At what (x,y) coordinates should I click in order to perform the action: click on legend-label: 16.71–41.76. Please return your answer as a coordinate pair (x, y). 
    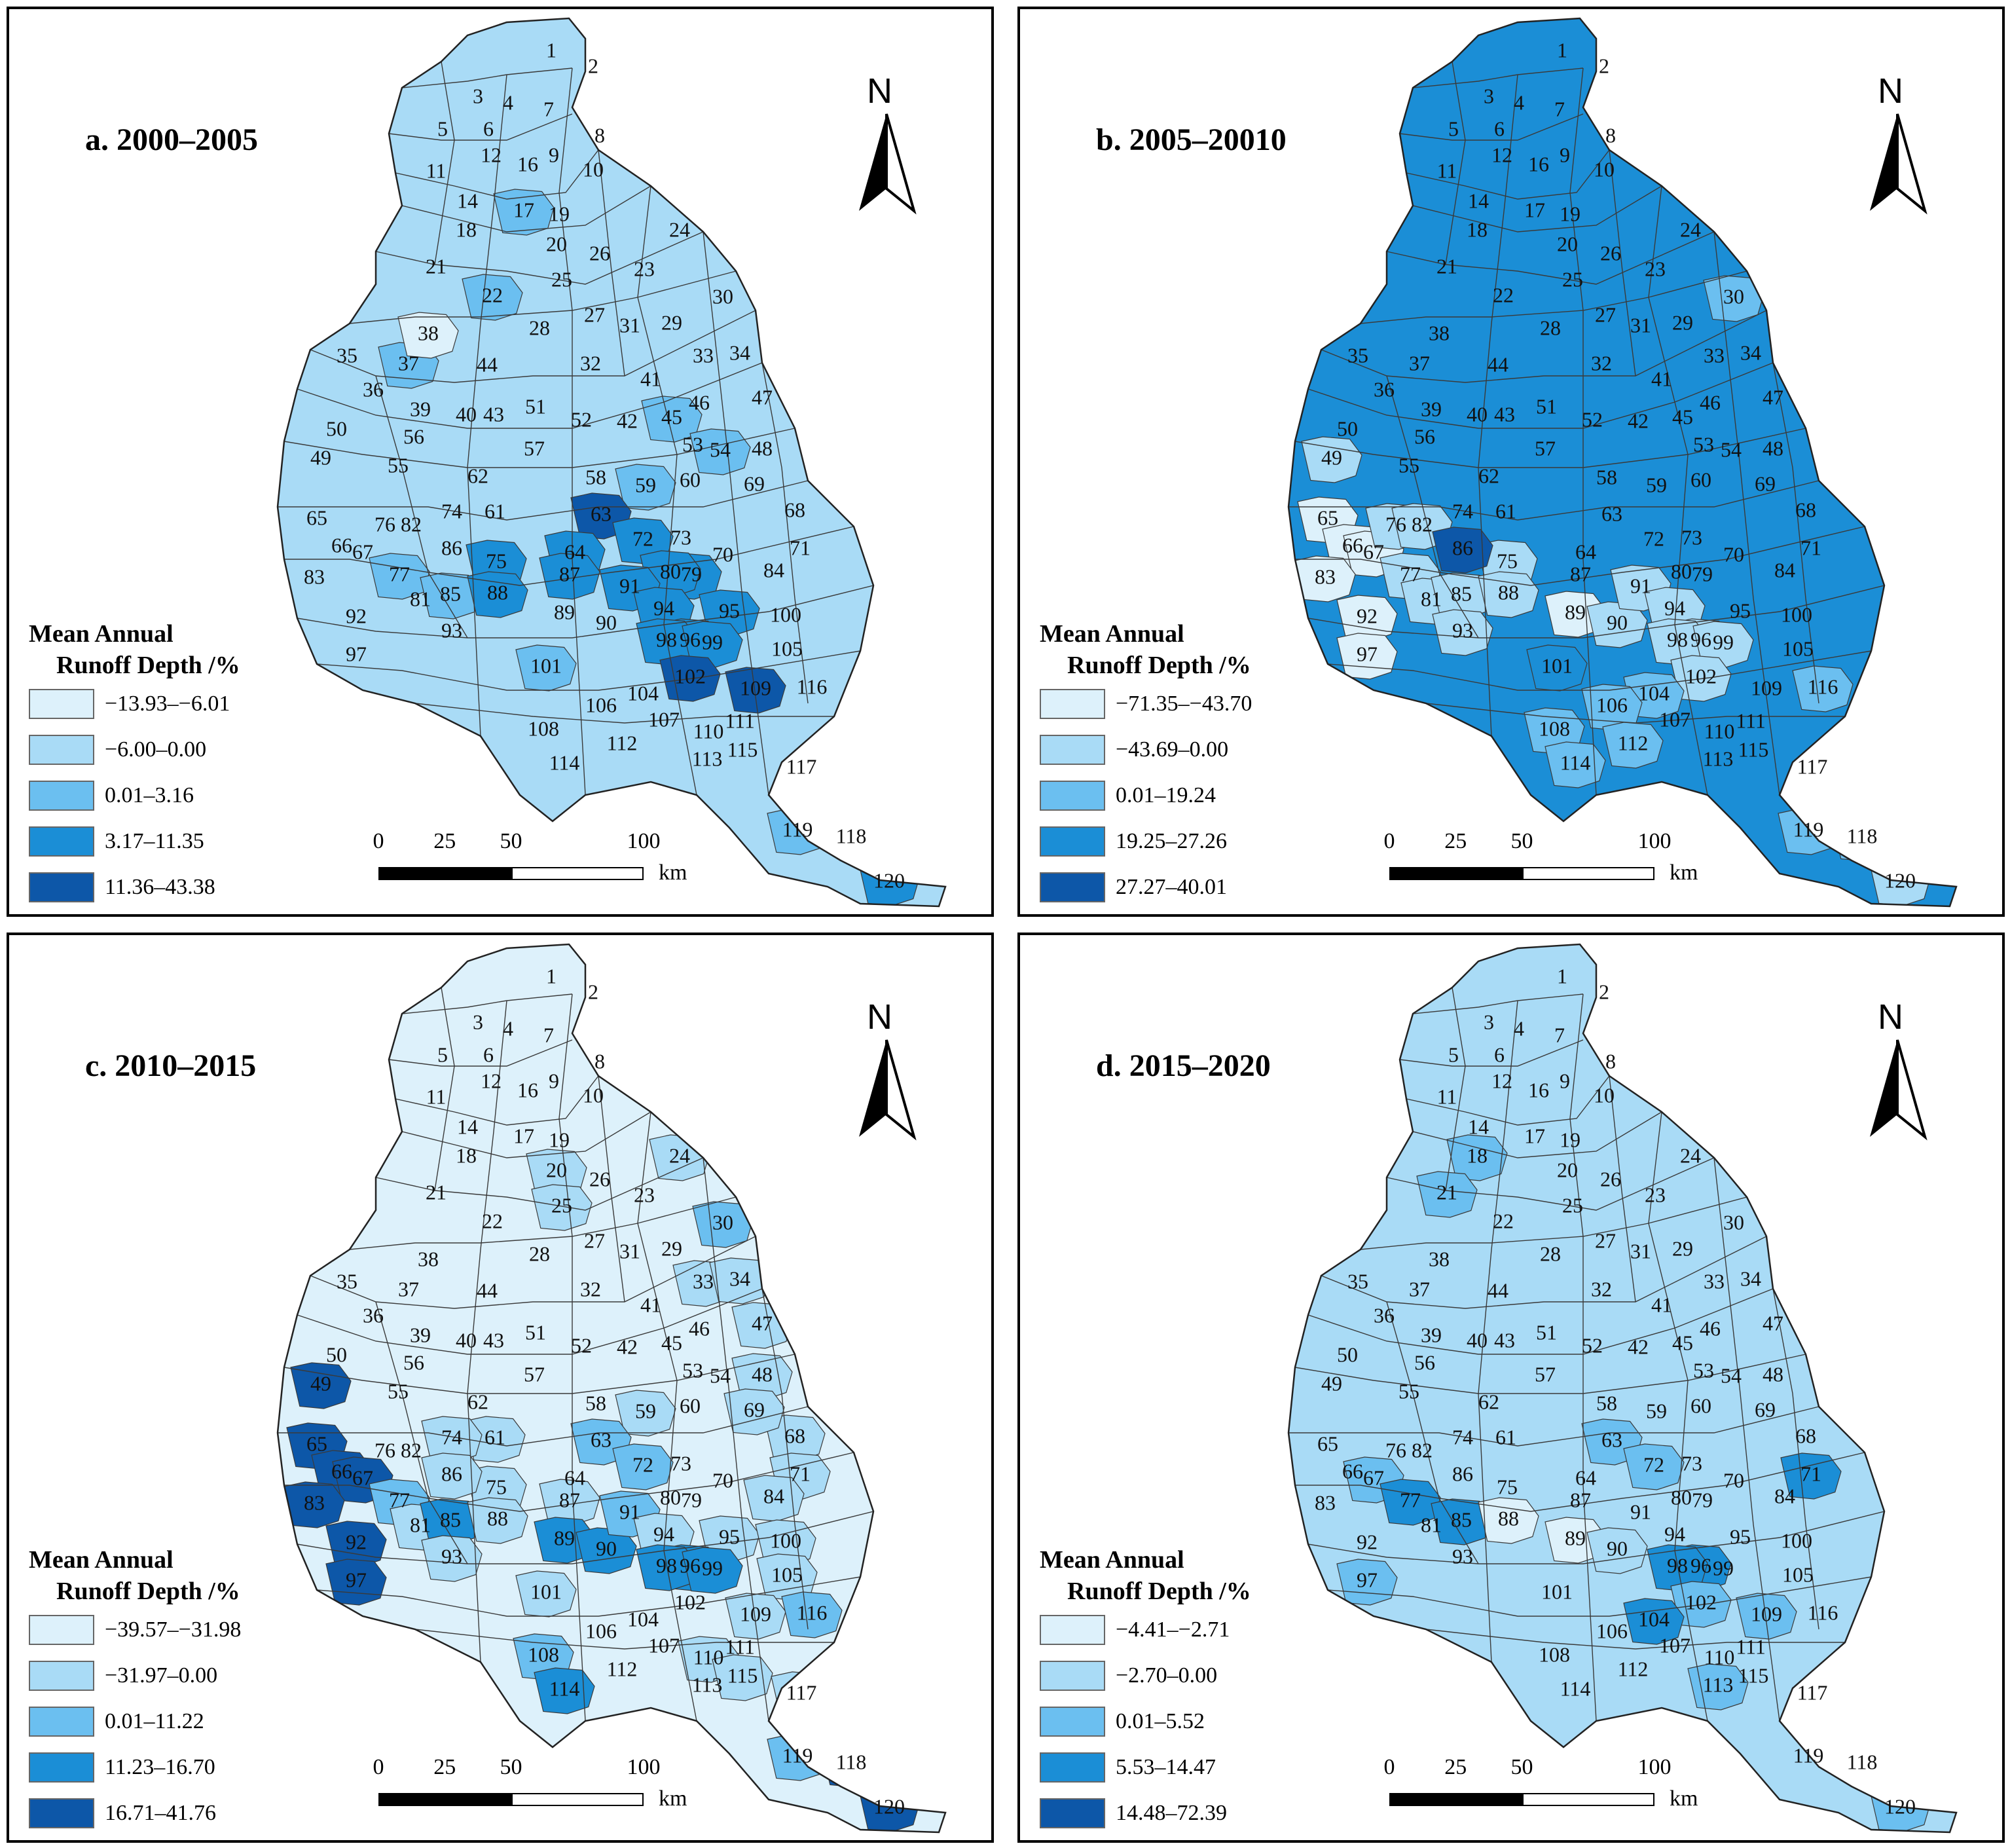
    Looking at the image, I should click on (160, 1813).